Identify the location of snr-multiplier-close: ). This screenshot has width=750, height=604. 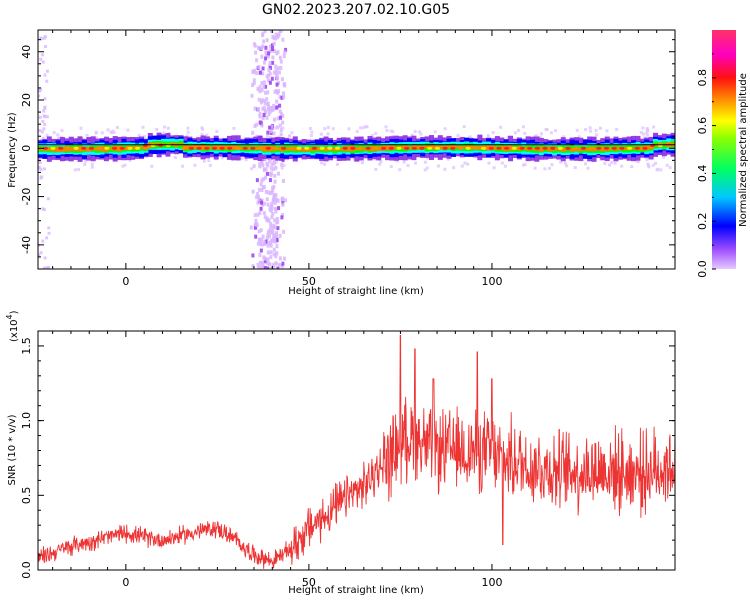
(14, 312).